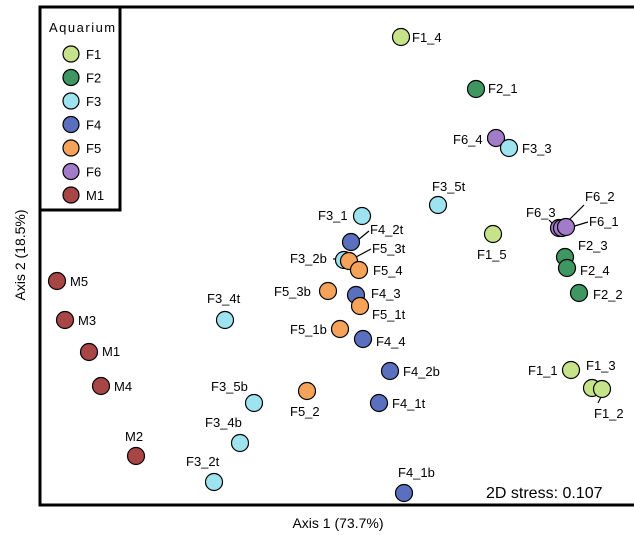 The width and height of the screenshot is (634, 535). I want to click on point-label: F5_3b, so click(292, 291).